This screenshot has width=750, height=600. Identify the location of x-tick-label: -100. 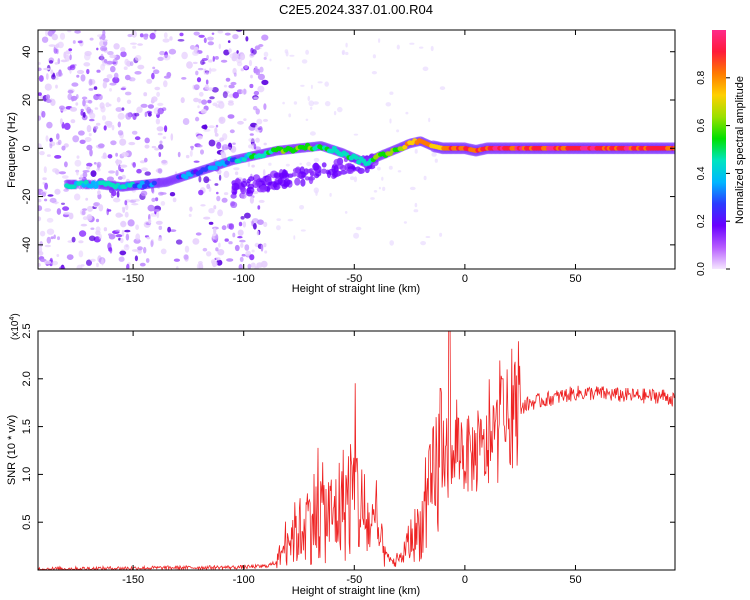
(244, 279).